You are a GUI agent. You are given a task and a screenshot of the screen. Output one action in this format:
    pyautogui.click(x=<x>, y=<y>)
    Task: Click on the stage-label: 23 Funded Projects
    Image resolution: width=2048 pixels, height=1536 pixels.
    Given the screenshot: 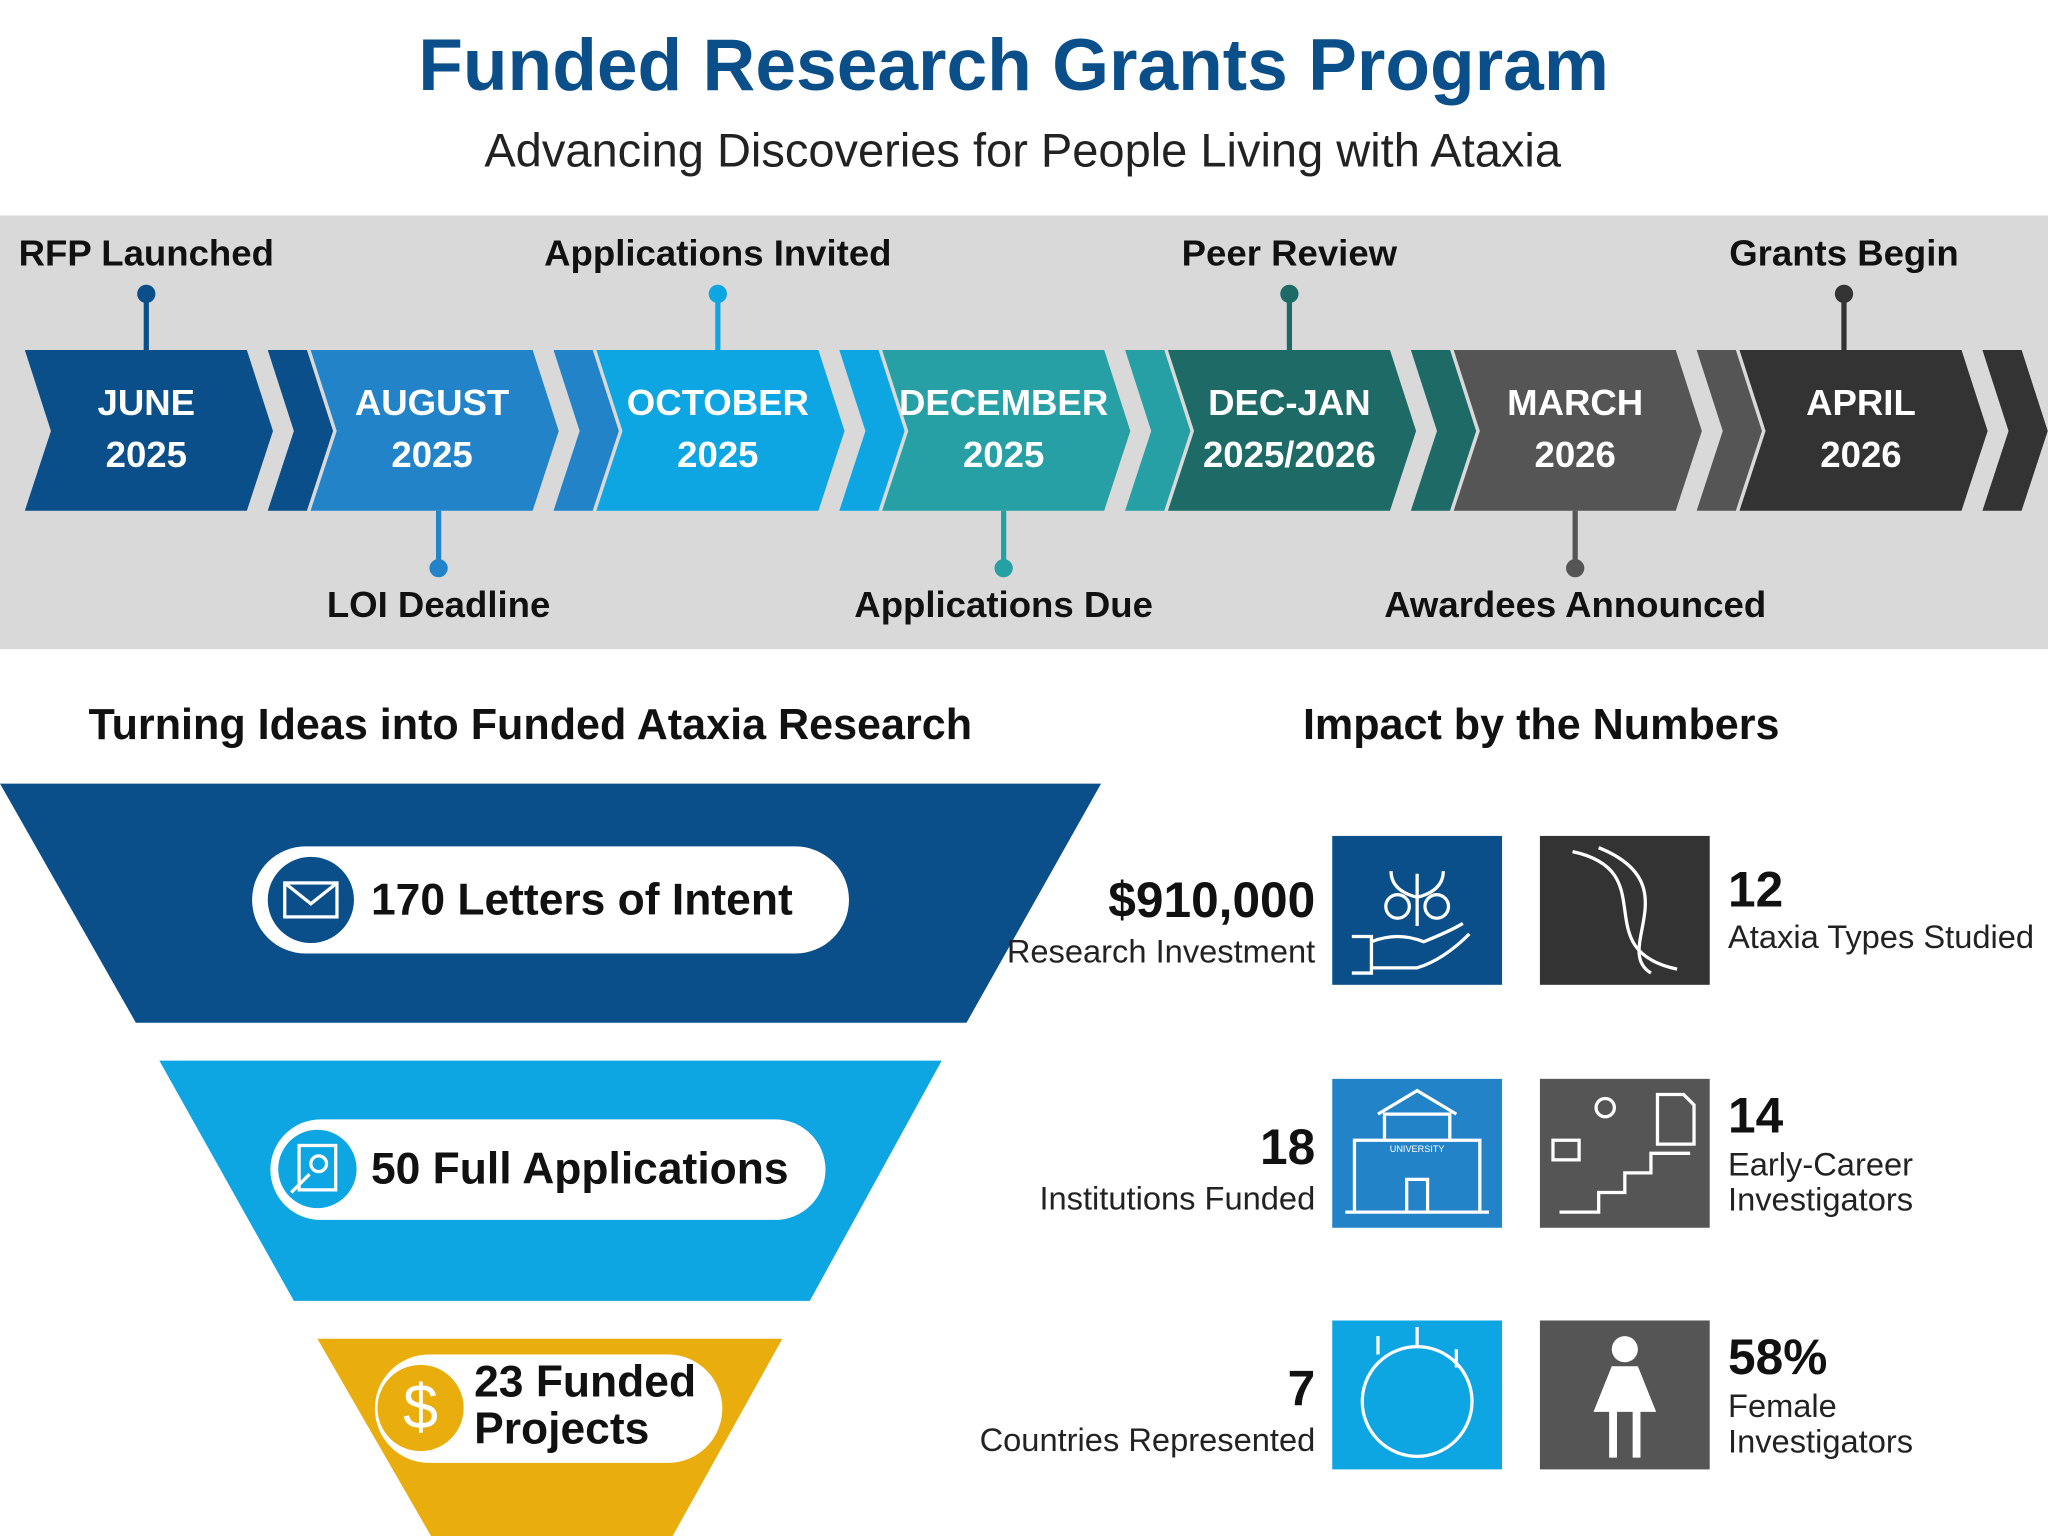 What is the action you would take?
    pyautogui.click(x=585, y=1405)
    